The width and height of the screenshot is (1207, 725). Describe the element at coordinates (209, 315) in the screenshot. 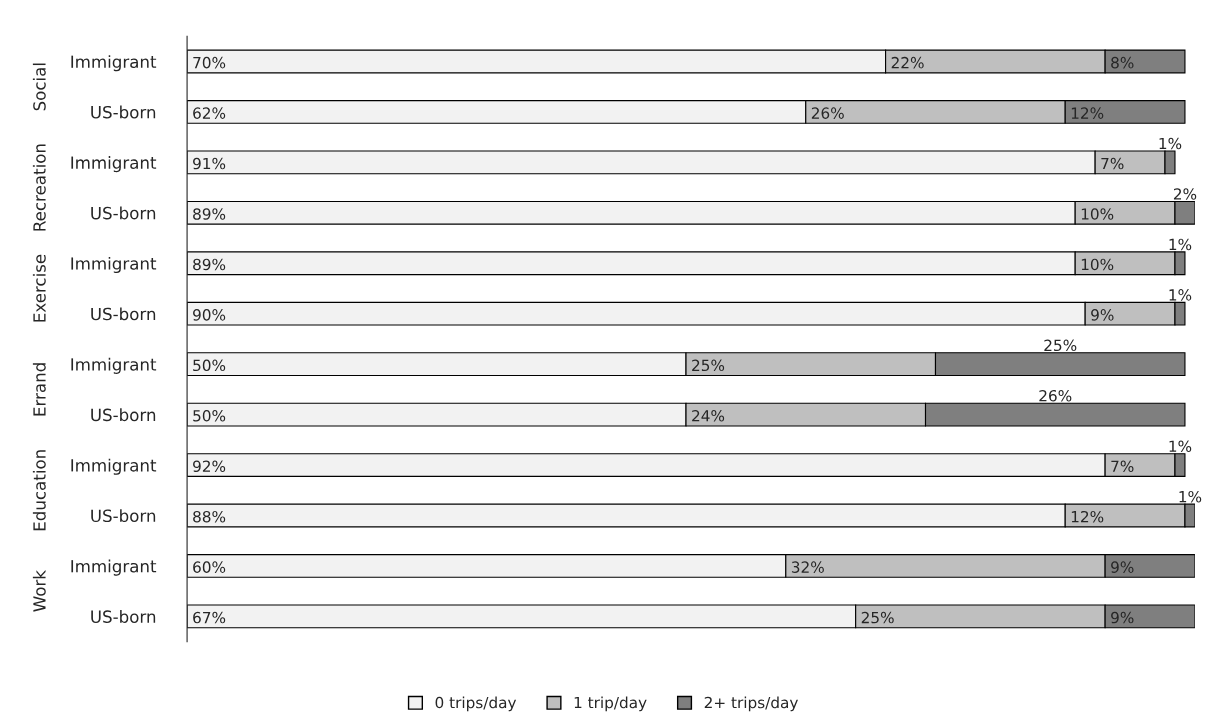

I see `data-label: 90%` at that location.